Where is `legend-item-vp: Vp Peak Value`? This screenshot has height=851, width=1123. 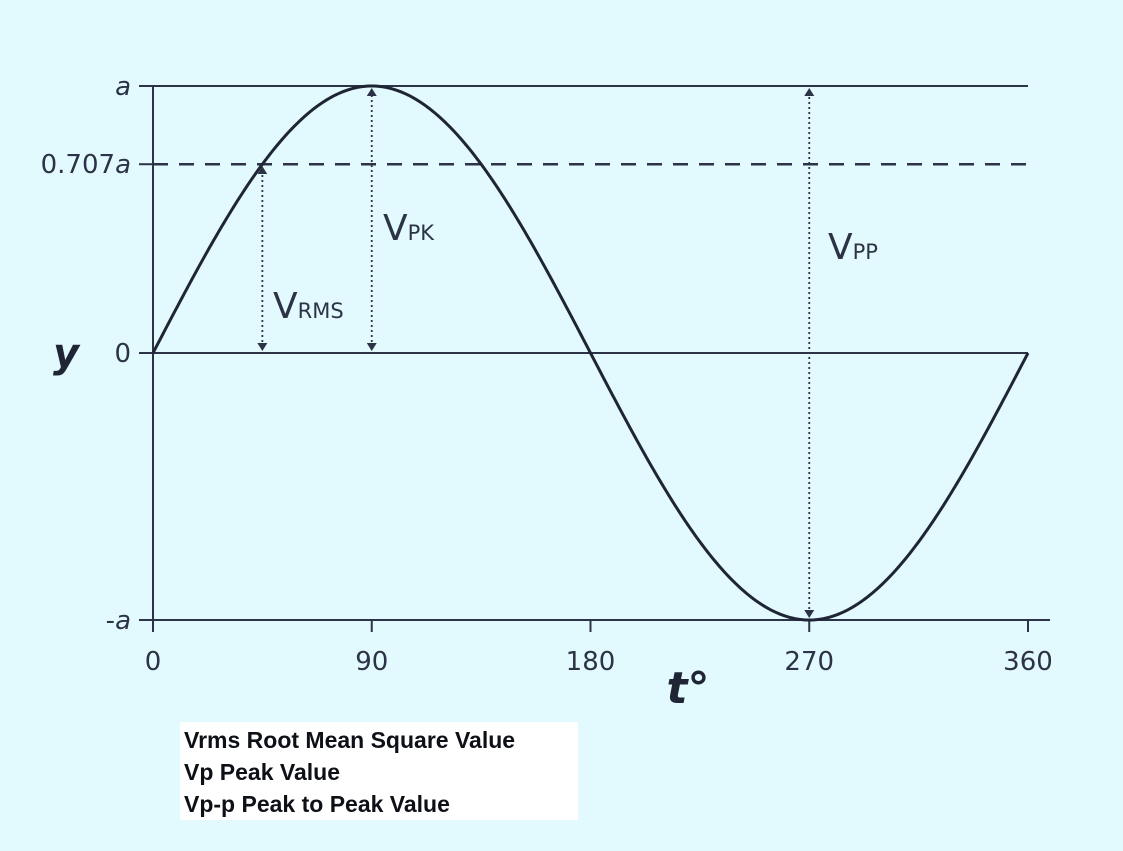
legend-item-vp: Vp Peak Value is located at coordinates (262, 772).